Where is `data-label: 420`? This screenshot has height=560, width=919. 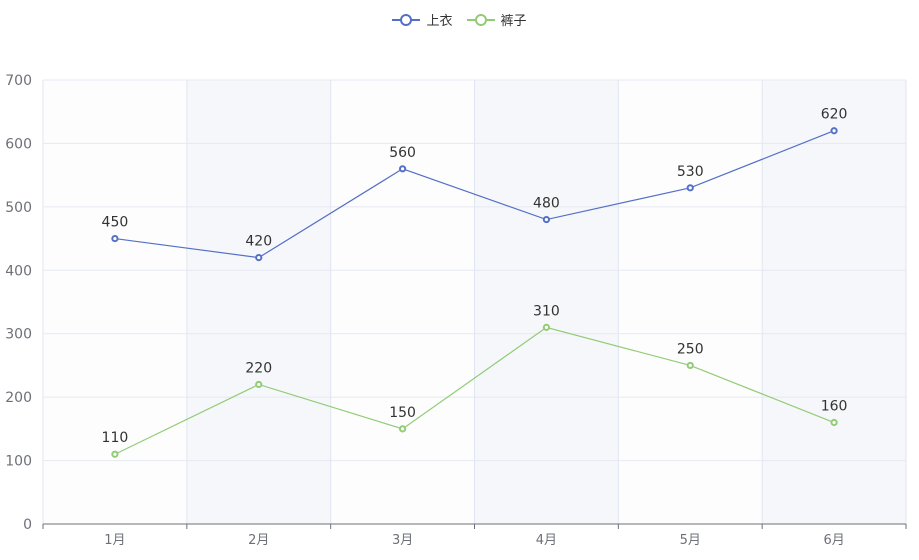
data-label: 420 is located at coordinates (258, 242).